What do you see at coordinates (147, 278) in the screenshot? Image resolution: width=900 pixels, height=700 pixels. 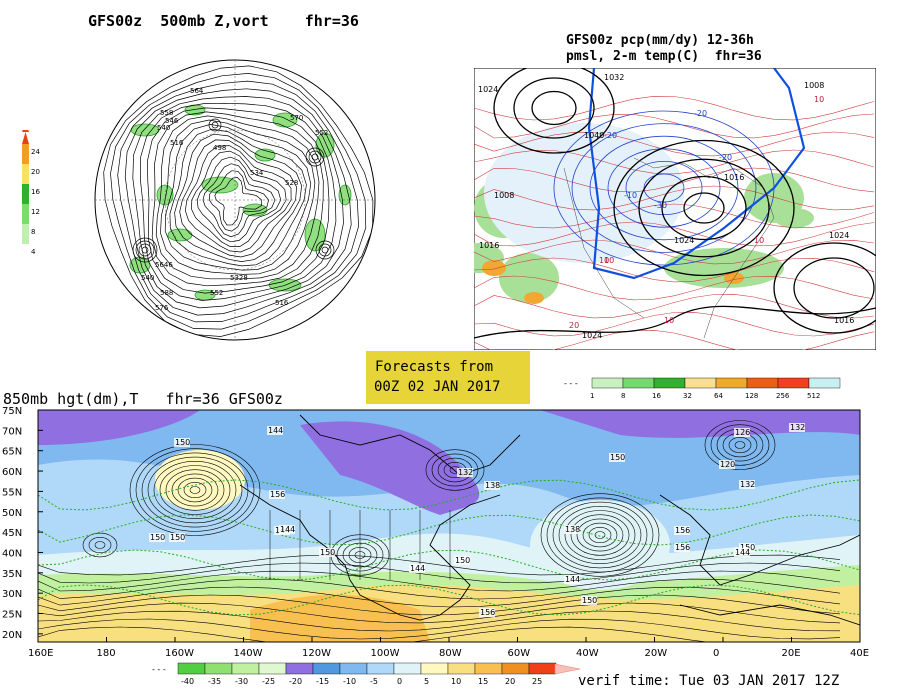 I see `contour-label: 540` at bounding box center [147, 278].